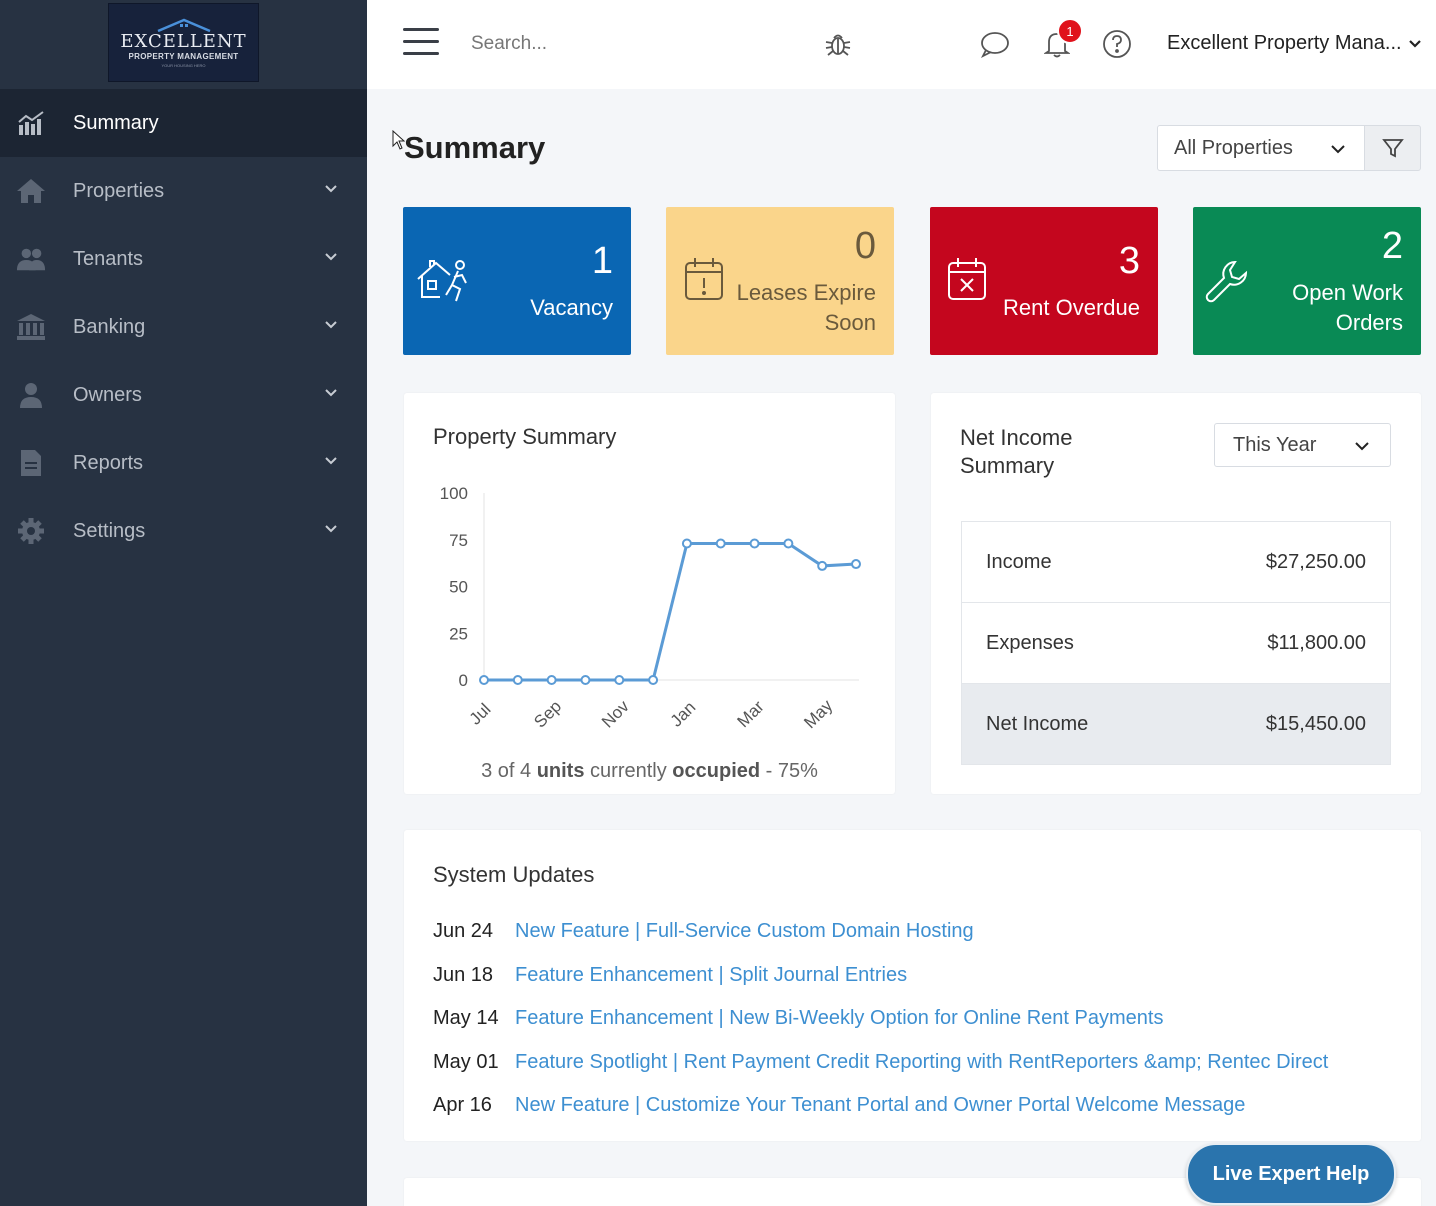  I want to click on x-tick-label: May, so click(818, 714).